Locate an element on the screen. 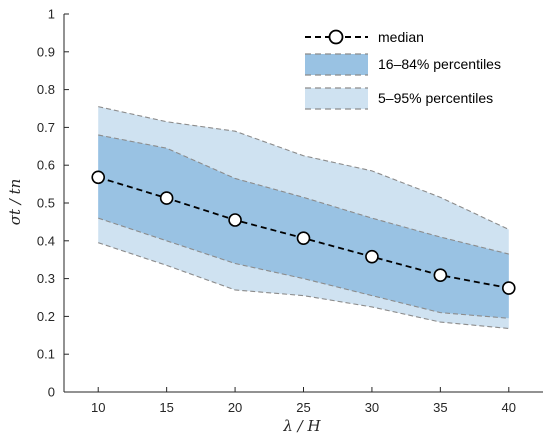 This screenshot has width=550, height=441. y-tick-label-0.7: 0.7 is located at coordinates (46, 127).